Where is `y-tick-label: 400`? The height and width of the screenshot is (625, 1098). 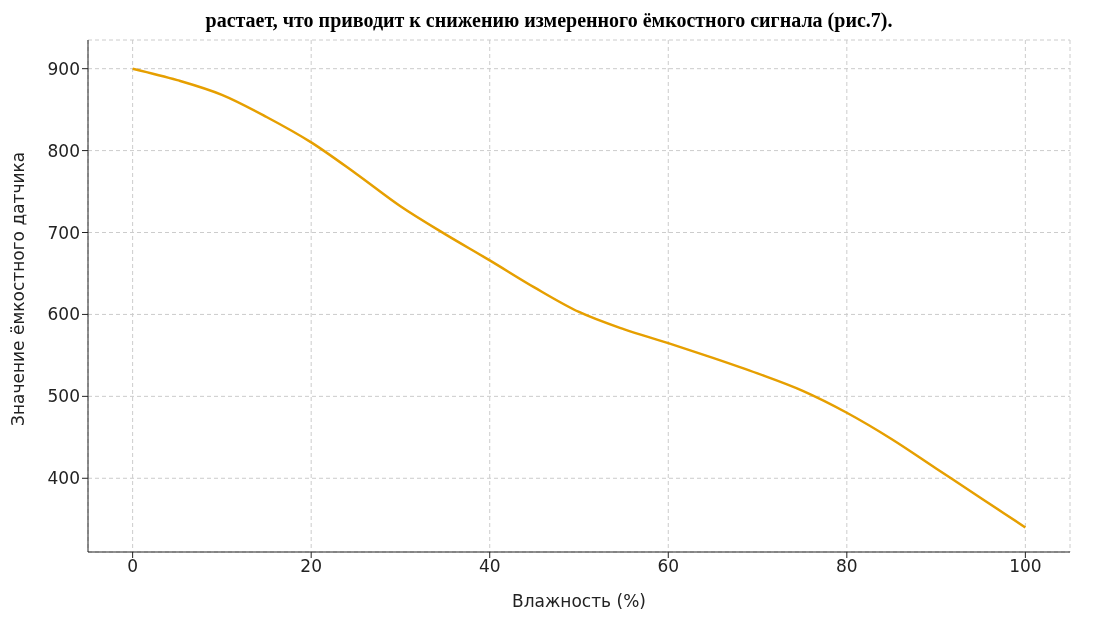 y-tick-label: 400 is located at coordinates (63, 478).